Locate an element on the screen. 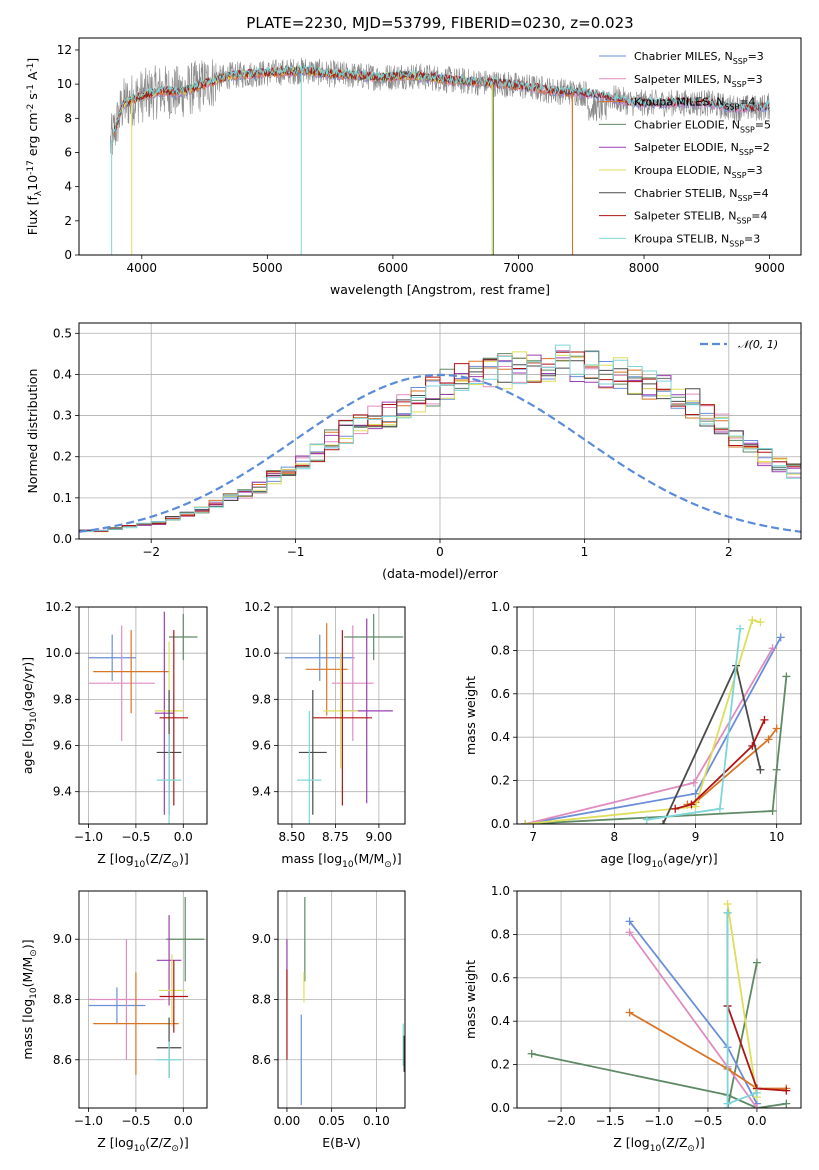 The height and width of the screenshot is (1170, 819). y-tick-label: 10.2 is located at coordinates (58, 607).